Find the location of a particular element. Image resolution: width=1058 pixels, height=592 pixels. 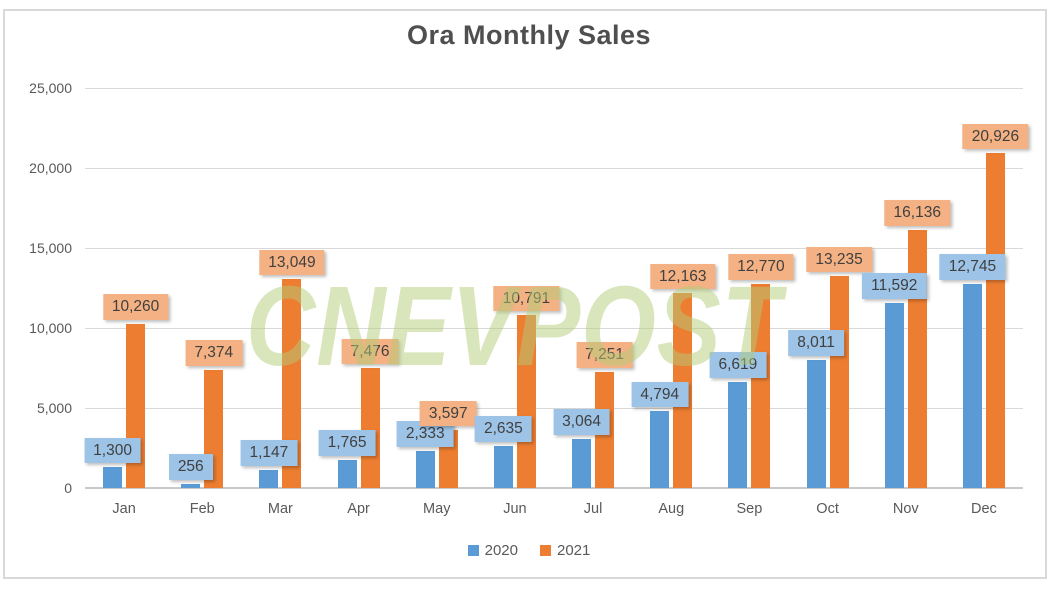

bar-2020-jul is located at coordinates (582, 463).